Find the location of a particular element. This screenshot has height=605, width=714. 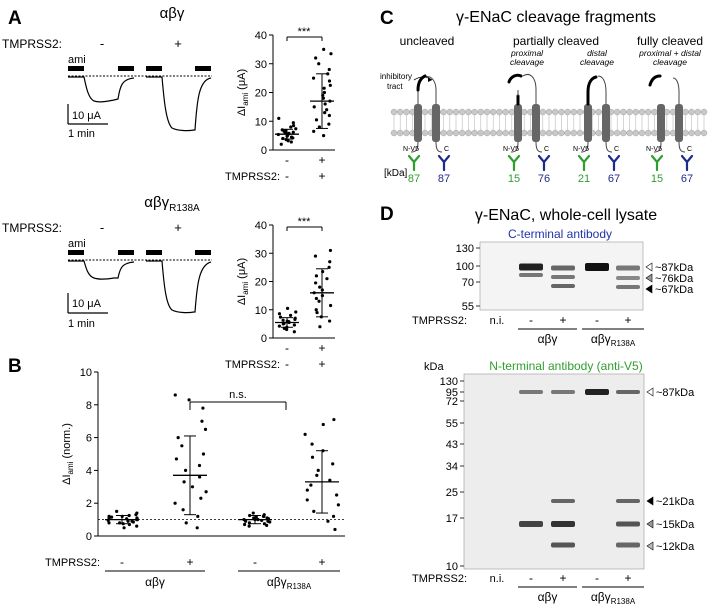

lane-sign: + is located at coordinates (562, 578).